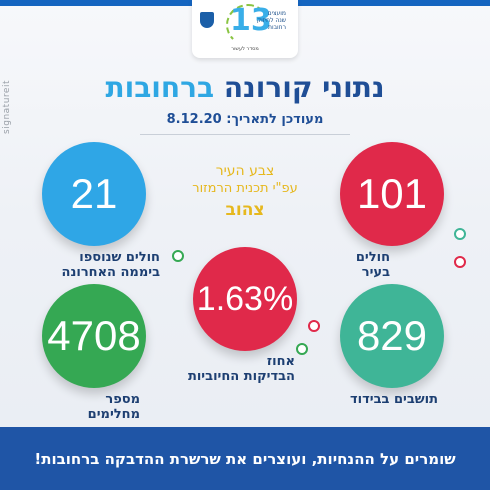  I want to click on city-color-line2: עפ"י תכנית הרמזור, so click(245, 188).